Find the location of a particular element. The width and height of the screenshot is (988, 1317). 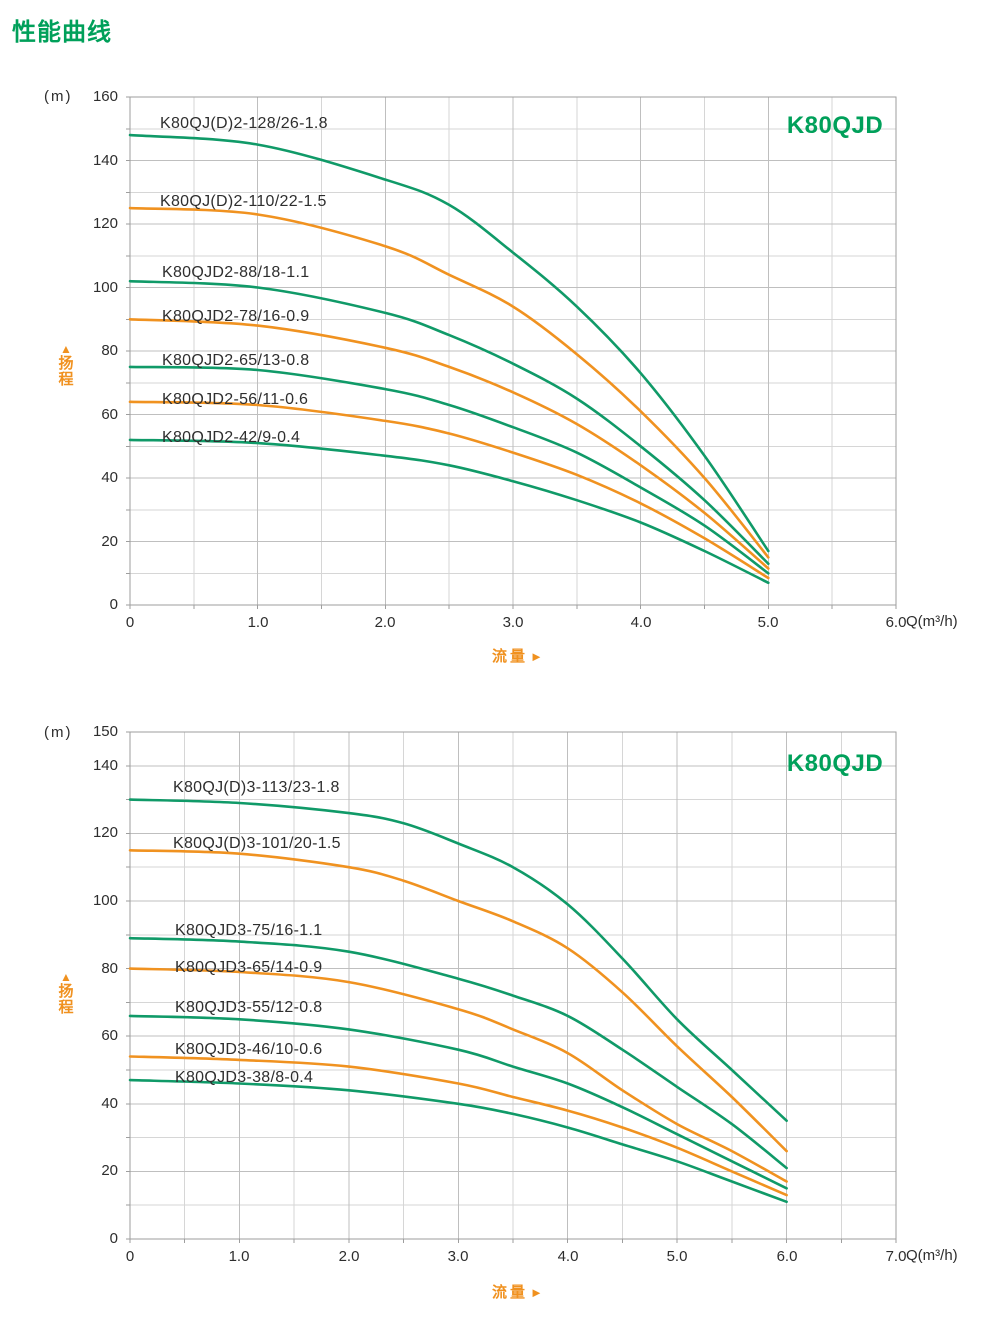

curve-label: K80QJ(D)2-128/26-1.8 is located at coordinates (244, 123).